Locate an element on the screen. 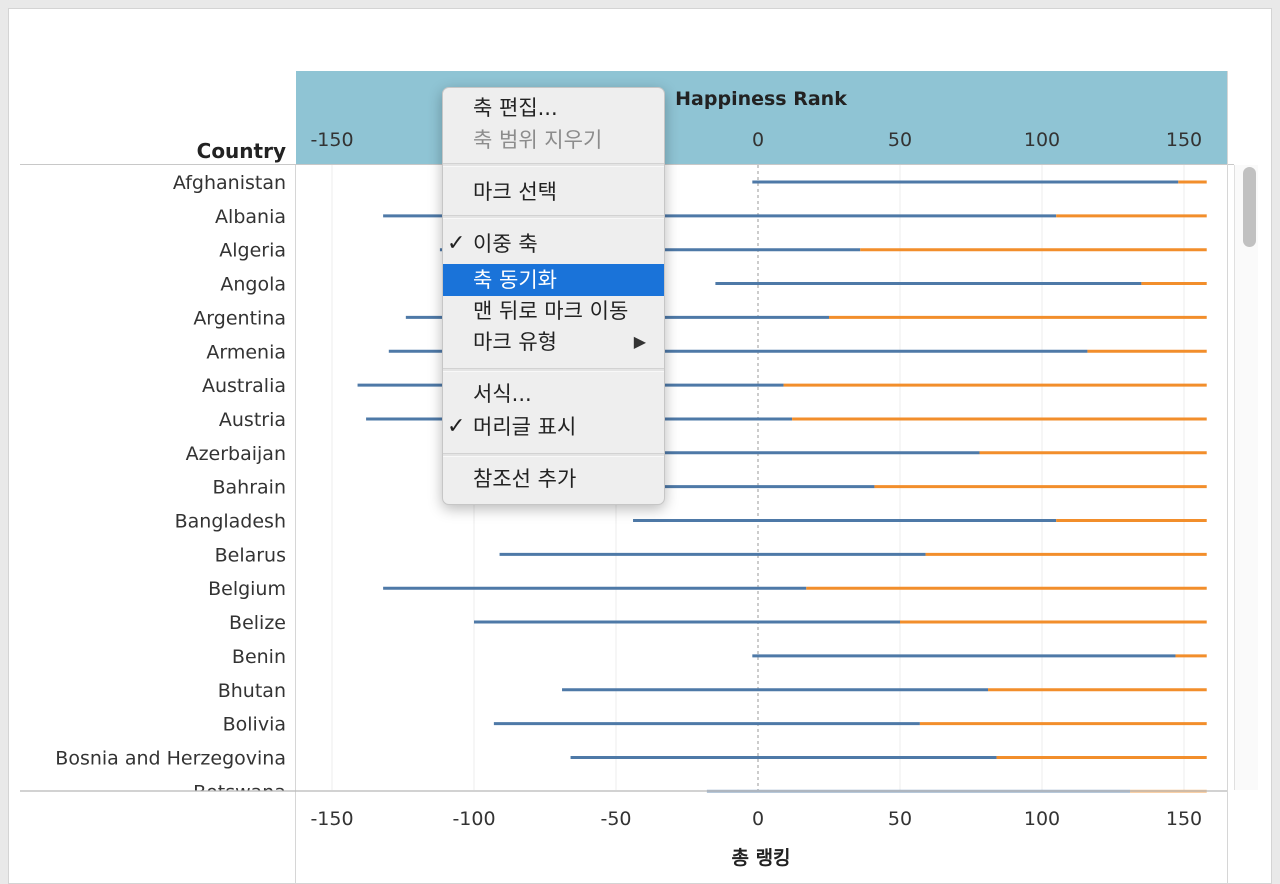  bottom-axis-tick-label: 150 is located at coordinates (1184, 819).